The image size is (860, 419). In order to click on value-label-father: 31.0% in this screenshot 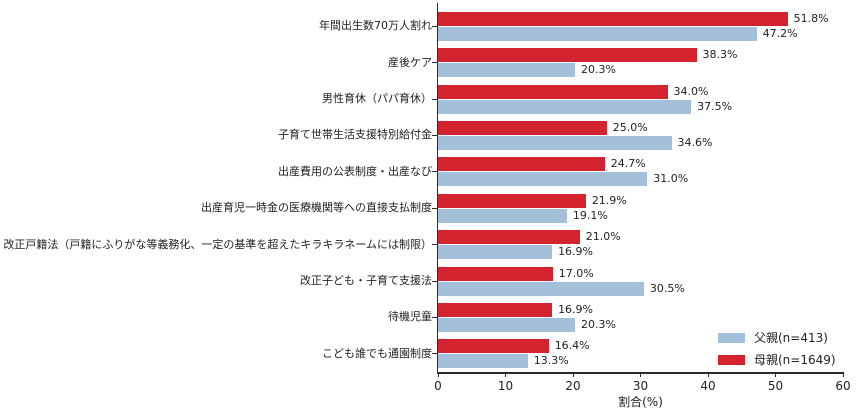, I will do `click(671, 179)`.